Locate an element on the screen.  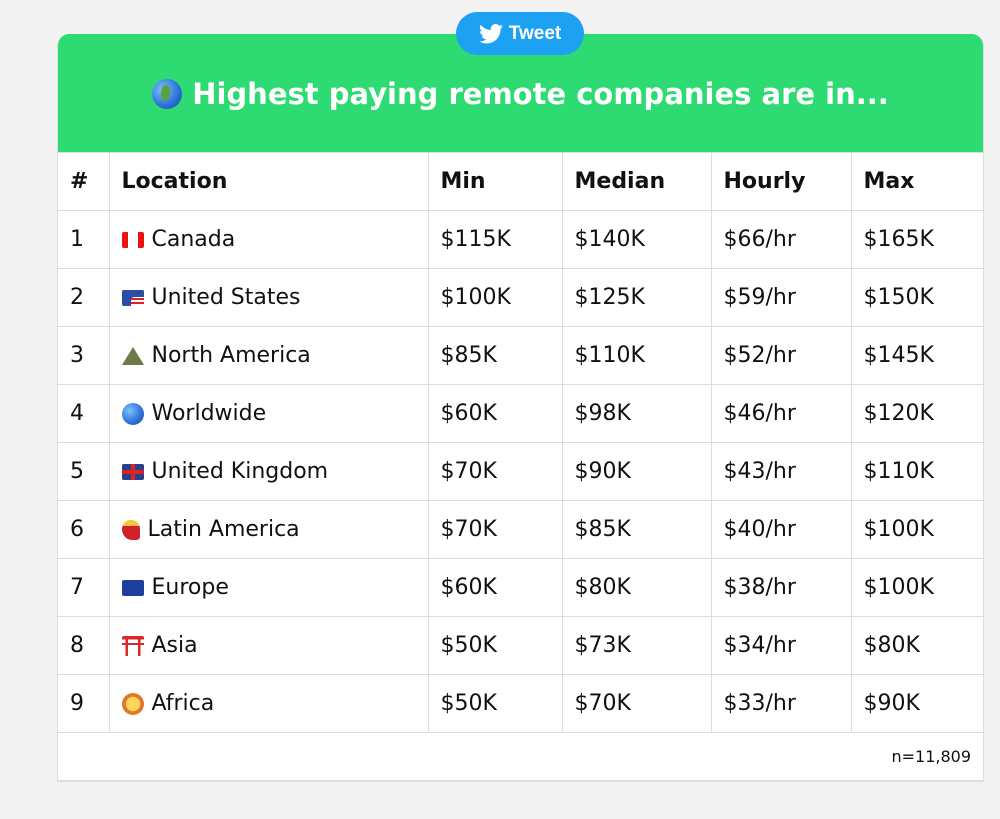
location-cell: Latin America is located at coordinates (268, 529).